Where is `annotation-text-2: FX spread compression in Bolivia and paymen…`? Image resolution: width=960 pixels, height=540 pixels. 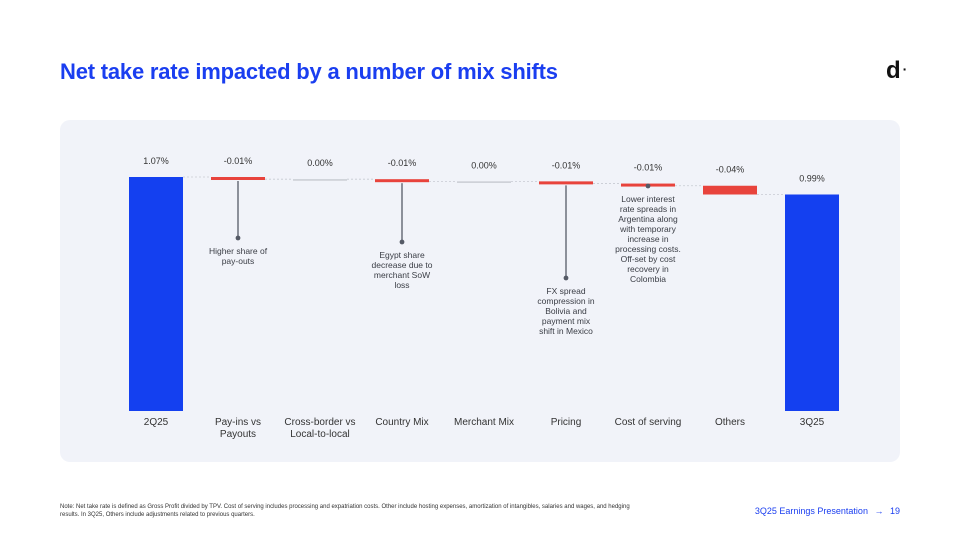 annotation-text-2: FX spread compression in Bolivia and paymen… is located at coordinates (565, 311).